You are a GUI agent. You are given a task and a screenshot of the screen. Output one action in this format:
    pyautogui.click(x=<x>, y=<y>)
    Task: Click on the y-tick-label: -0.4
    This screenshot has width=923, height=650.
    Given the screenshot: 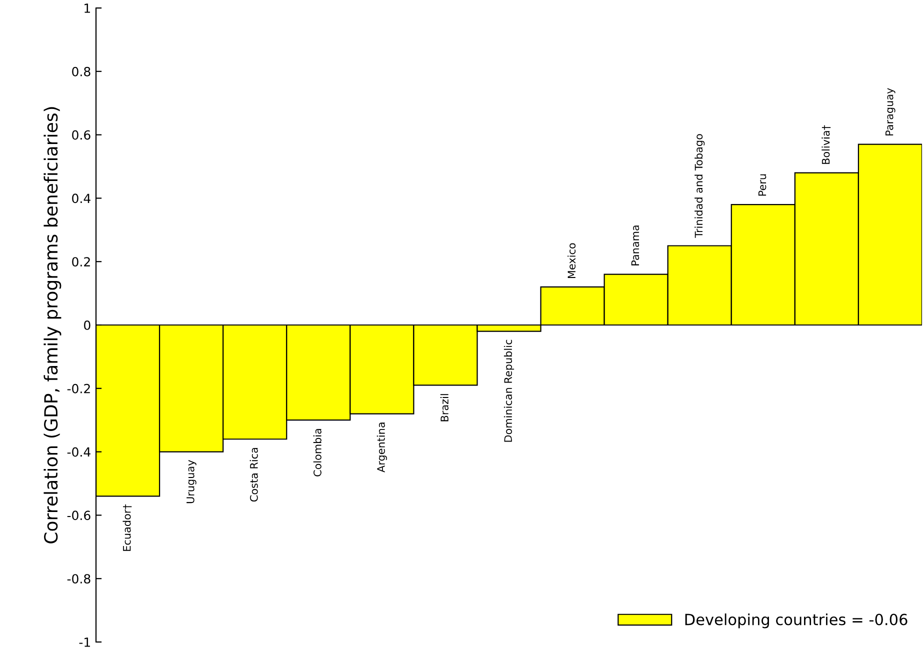 What is the action you would take?
    pyautogui.click(x=78, y=452)
    